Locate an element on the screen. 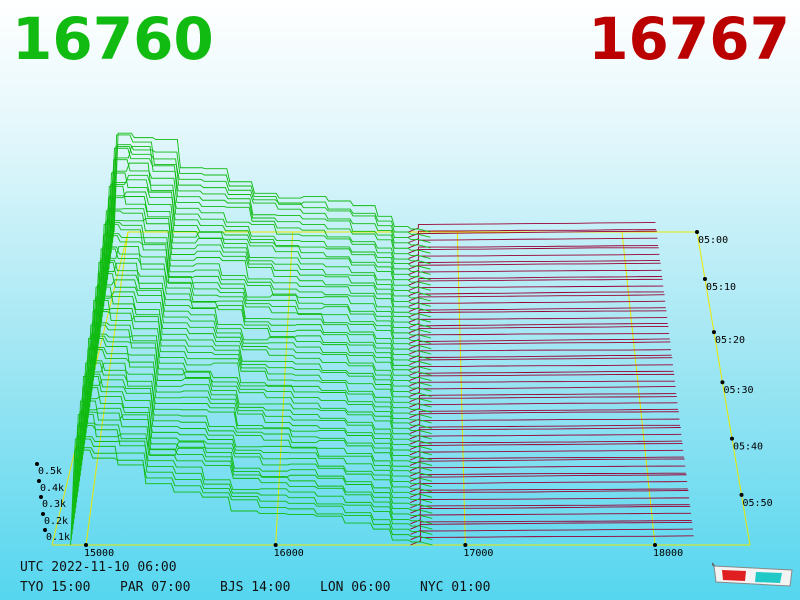 This screenshot has width=800, height=600. time-tick-label: 05:00 is located at coordinates (713, 240).